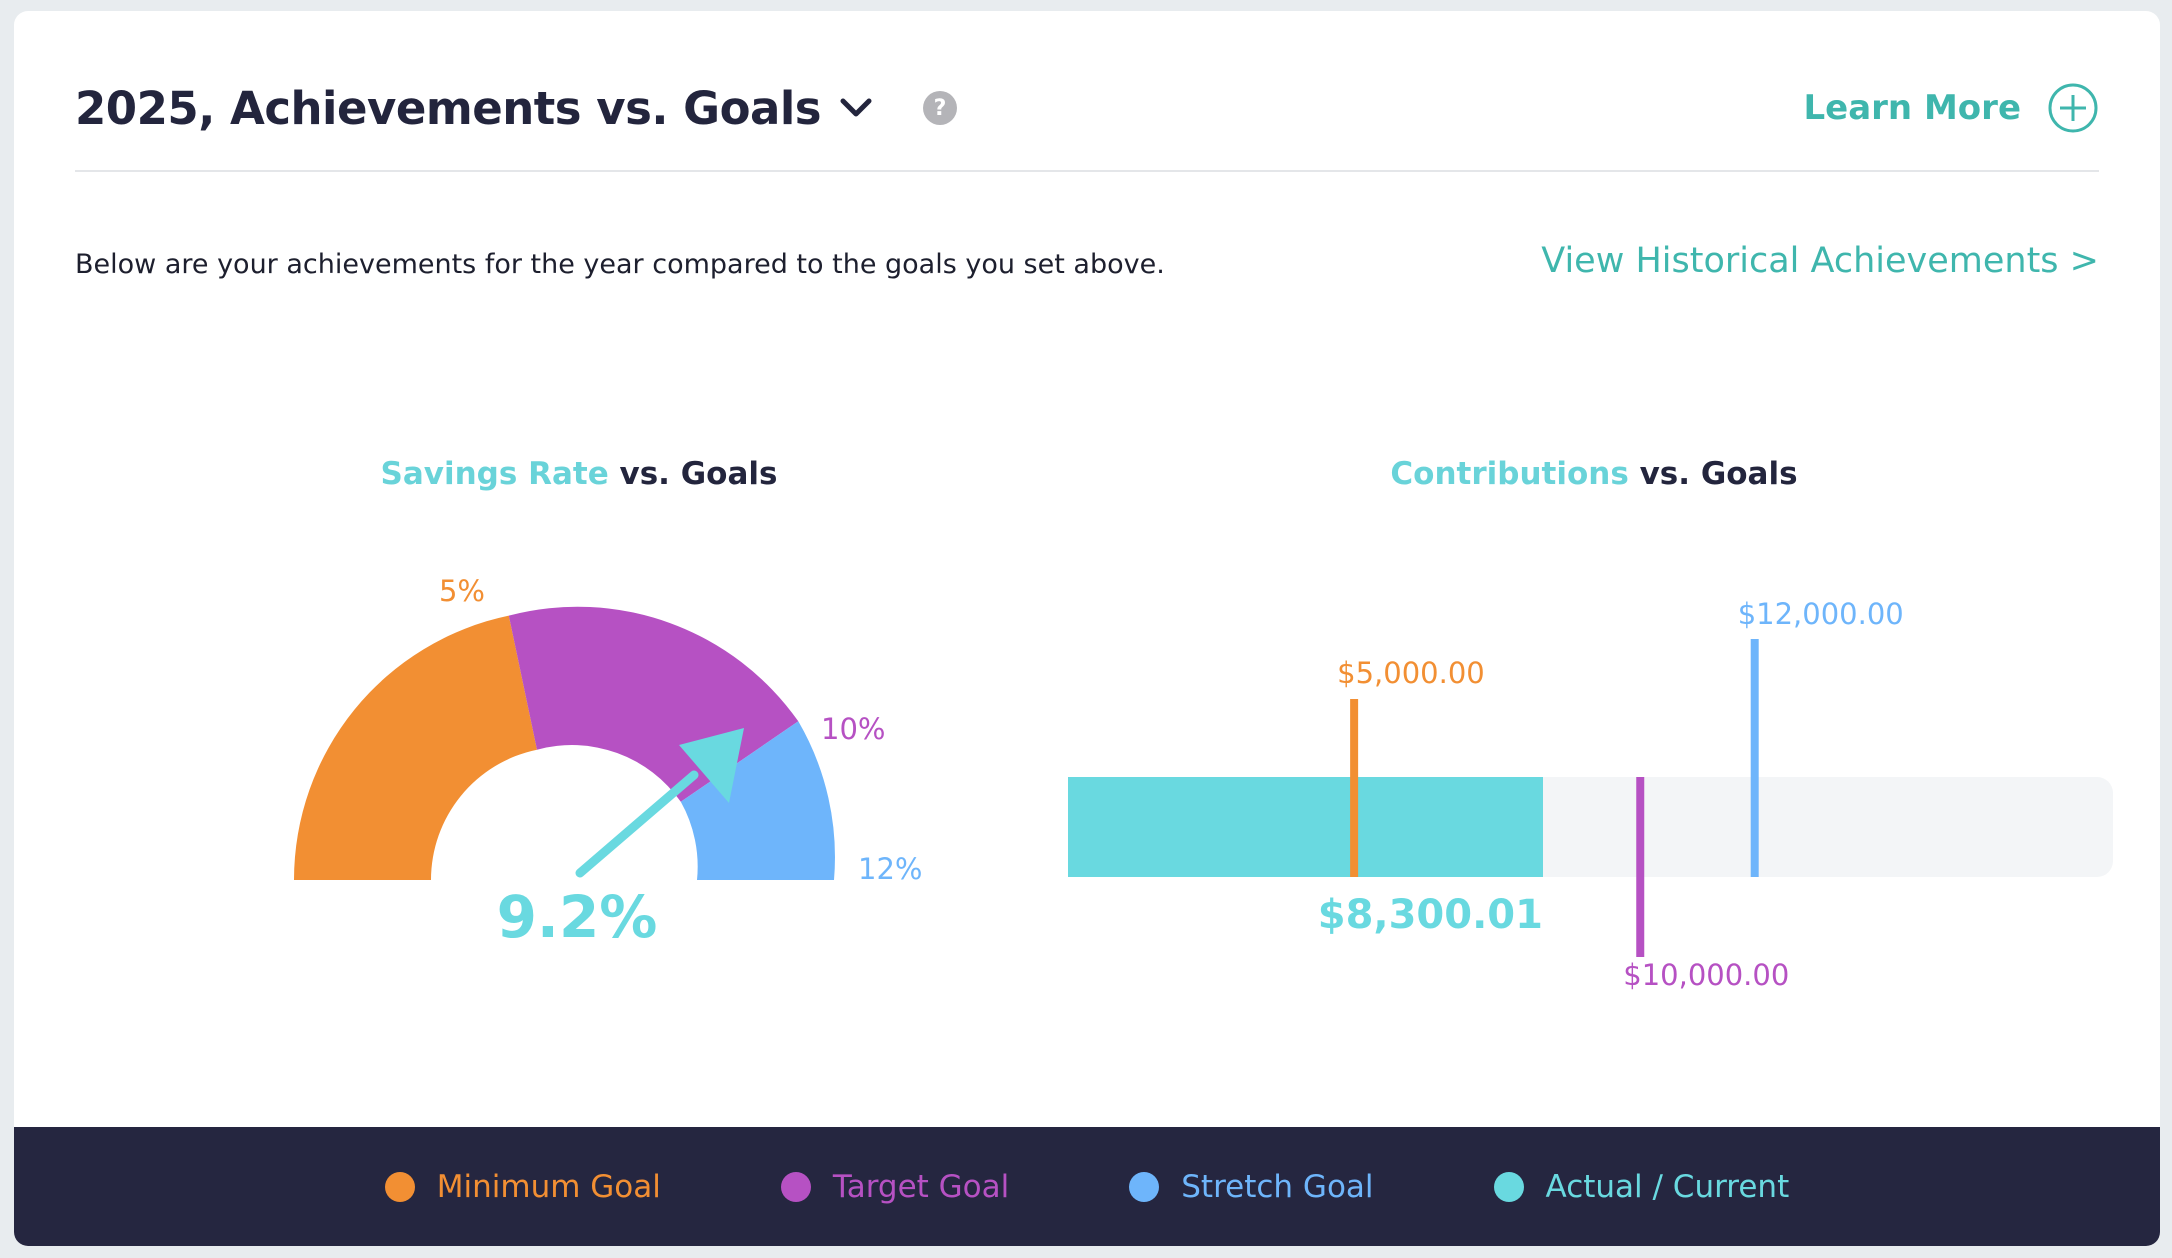  What do you see at coordinates (1305, 827) in the screenshot?
I see `contributions-actual-bar` at bounding box center [1305, 827].